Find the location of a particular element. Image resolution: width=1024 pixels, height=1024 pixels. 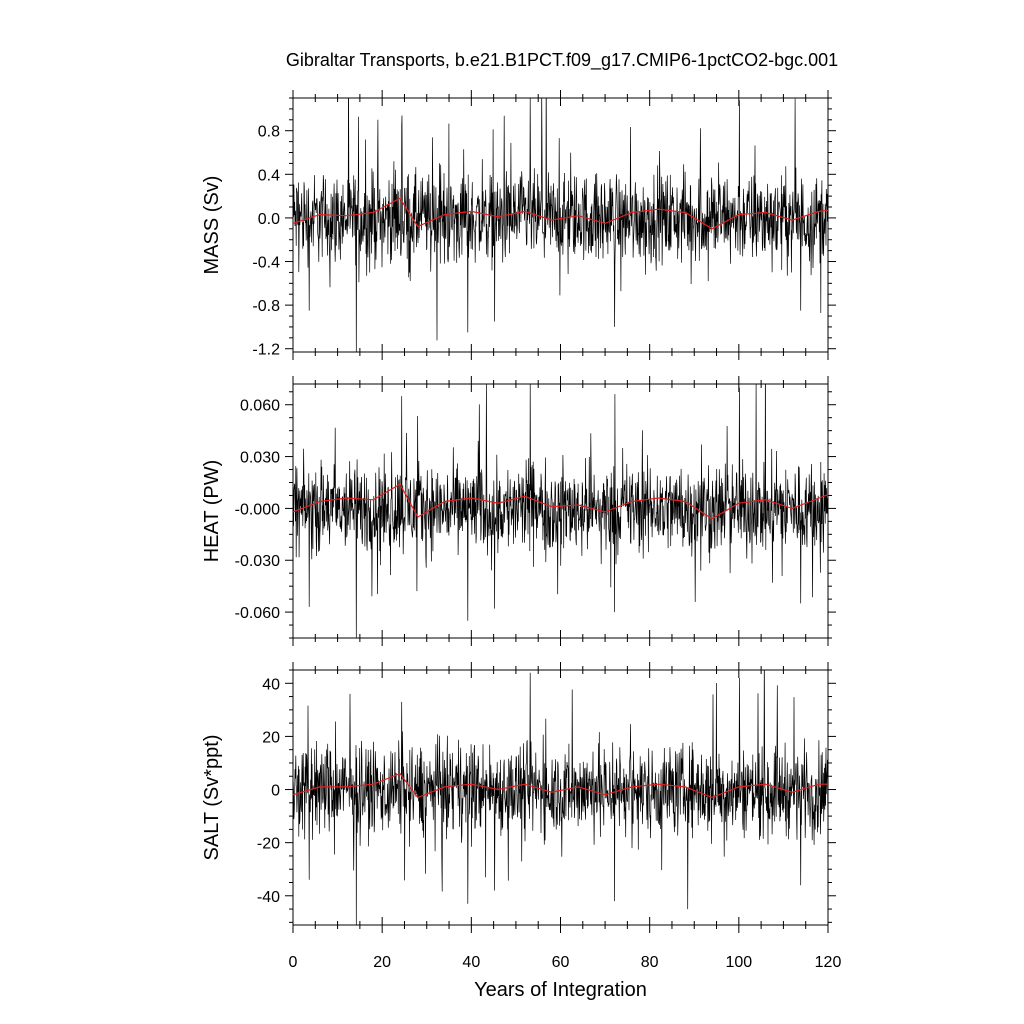

x-tick-label: 120 is located at coordinates (828, 962).